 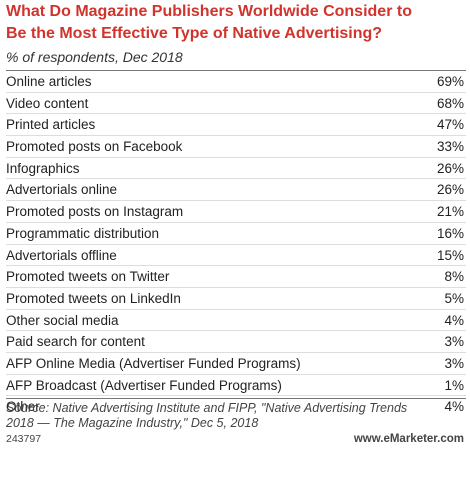 I want to click on table-row: Paid search for content 3%, so click(x=236, y=342).